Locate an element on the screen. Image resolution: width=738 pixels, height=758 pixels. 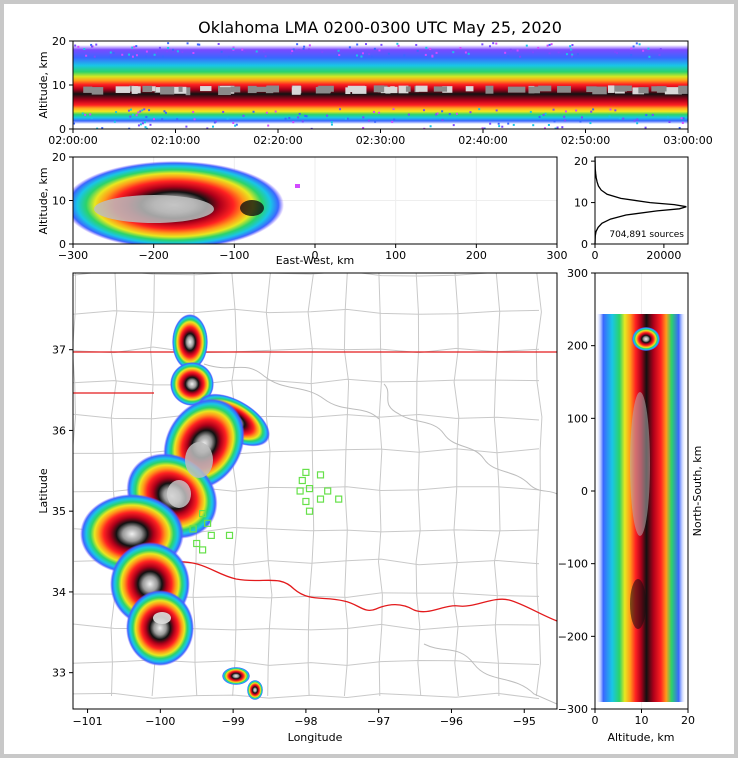
histogram-ytick-label: 0 is located at coordinates (584, 244).